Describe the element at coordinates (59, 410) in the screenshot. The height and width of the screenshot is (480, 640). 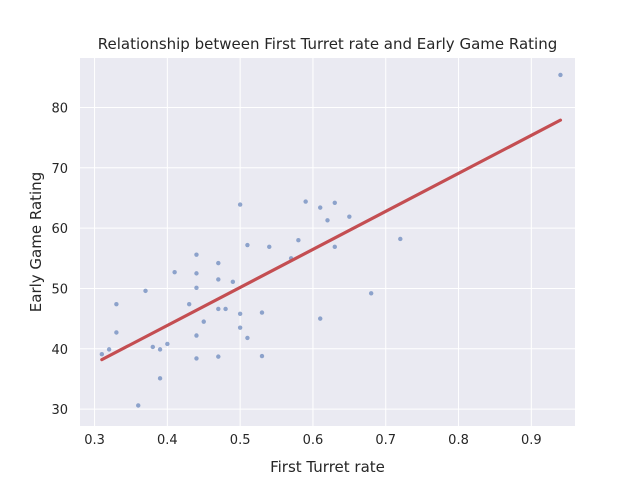
I see `y-tick-label: 30` at that location.